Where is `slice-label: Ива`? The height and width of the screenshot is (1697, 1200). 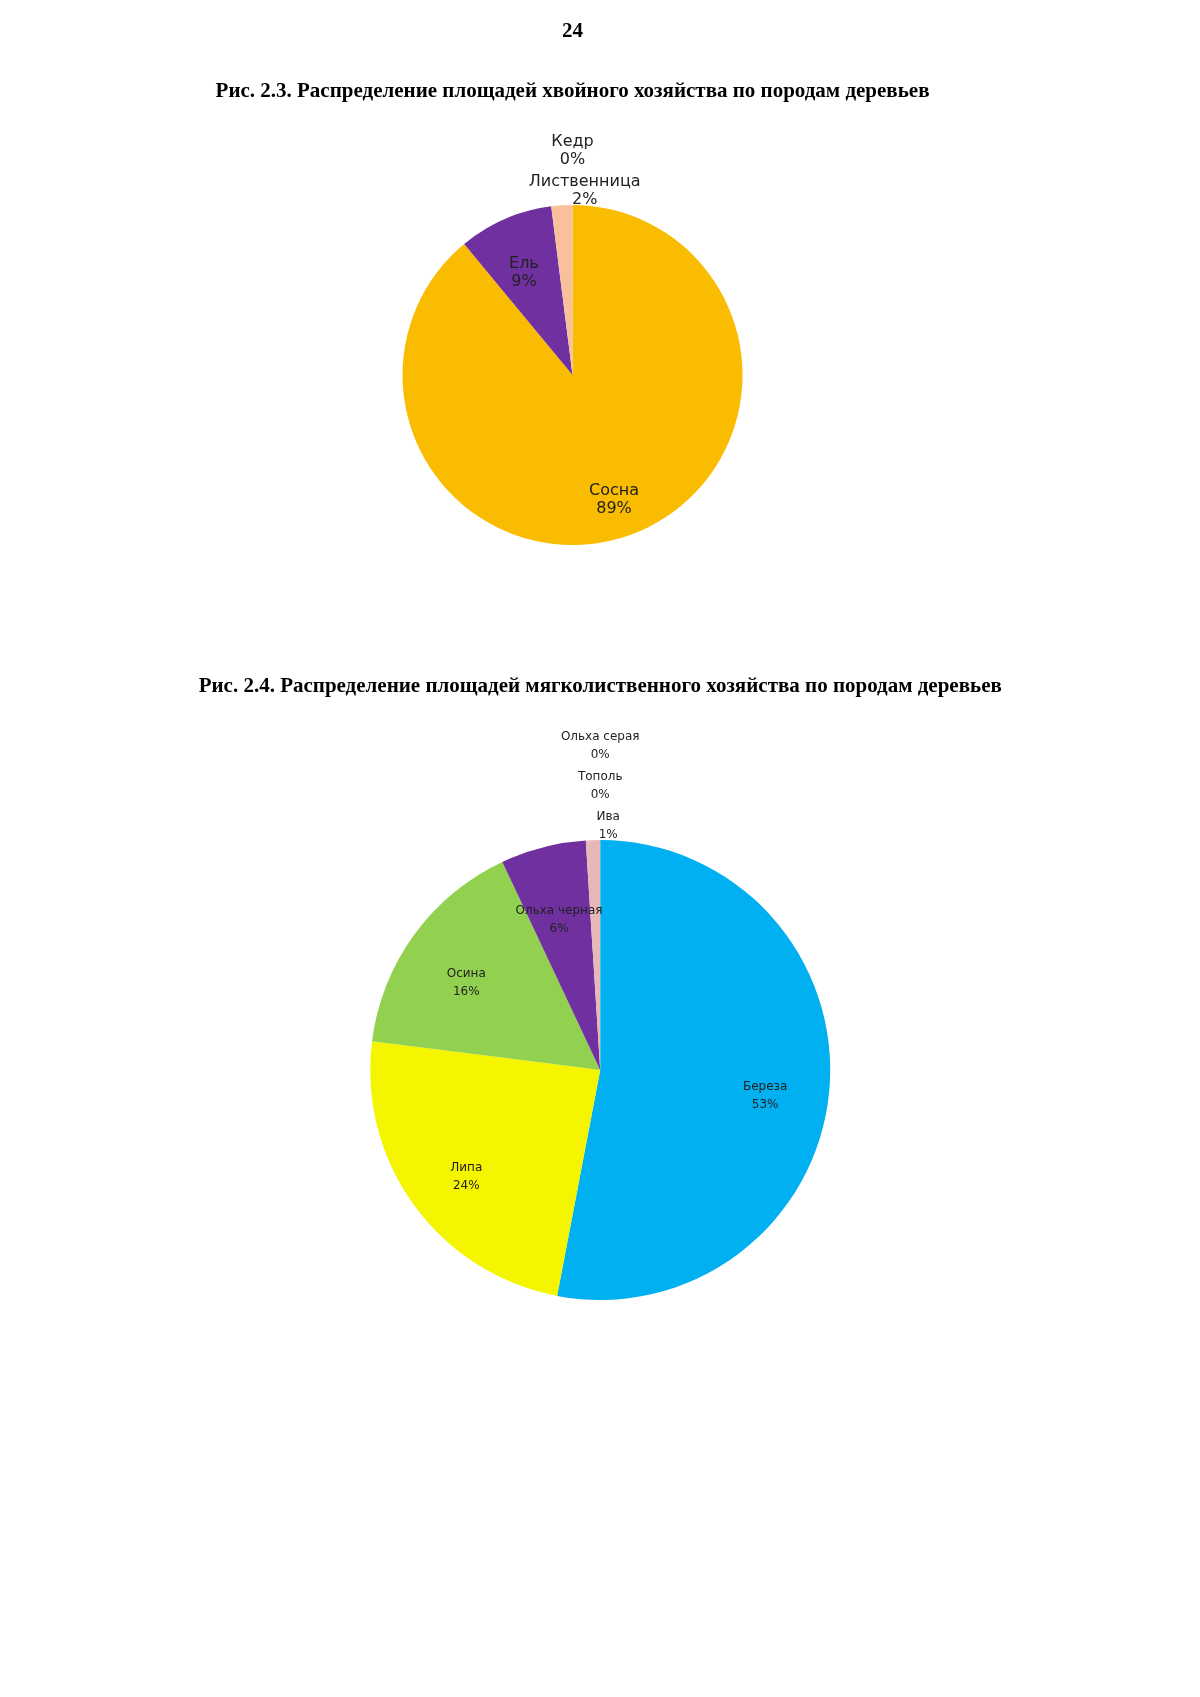
slice-label: Ива is located at coordinates (608, 816).